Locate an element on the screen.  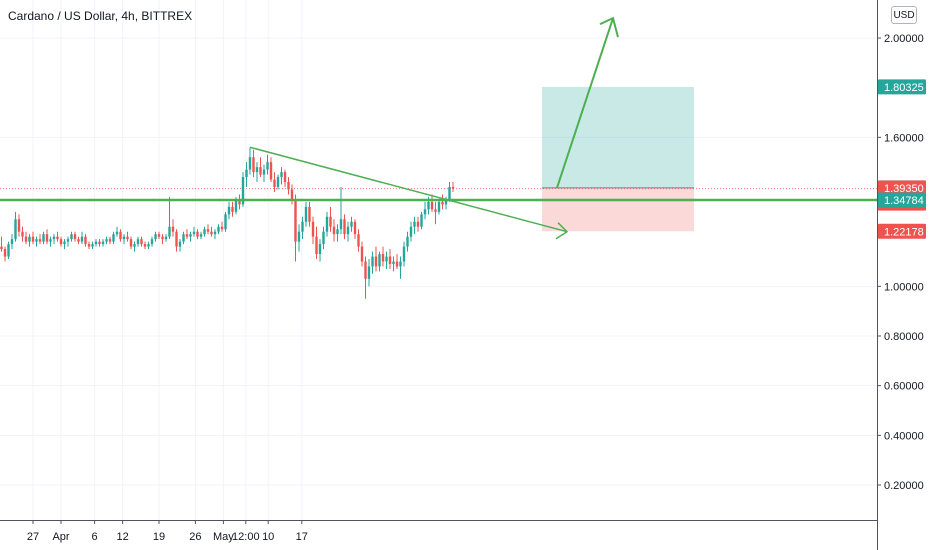
price-tick-label: 0.40000 is located at coordinates (904, 436).